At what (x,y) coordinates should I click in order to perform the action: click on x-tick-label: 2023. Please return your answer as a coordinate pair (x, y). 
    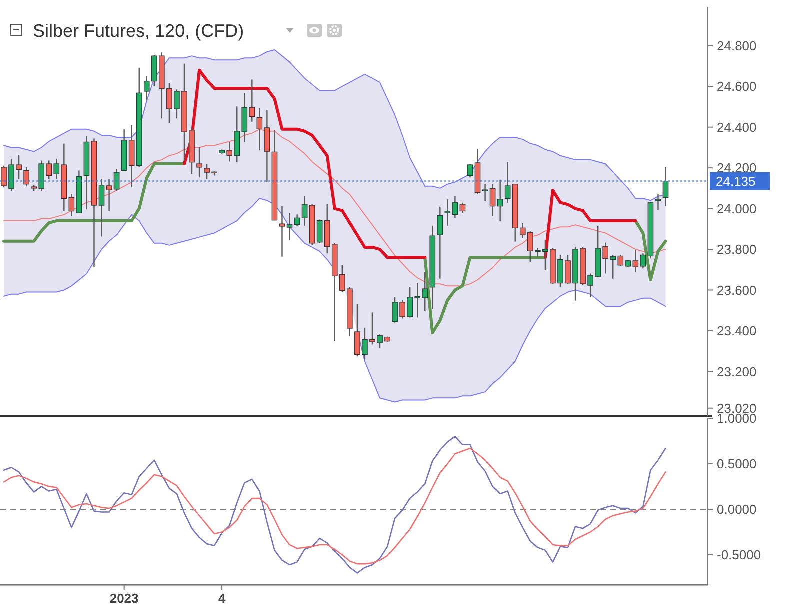
    Looking at the image, I should click on (124, 598).